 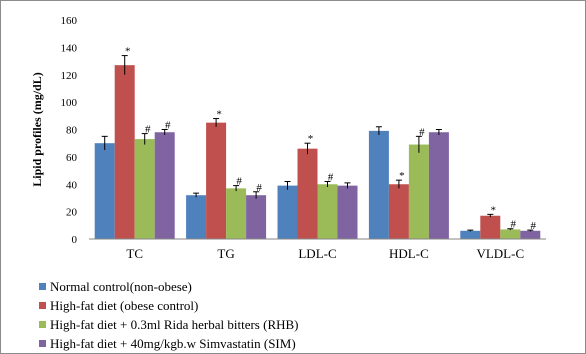 I want to click on category-labels: TC TG LDL-C HDL-C VLDL-C, so click(x=325, y=253).